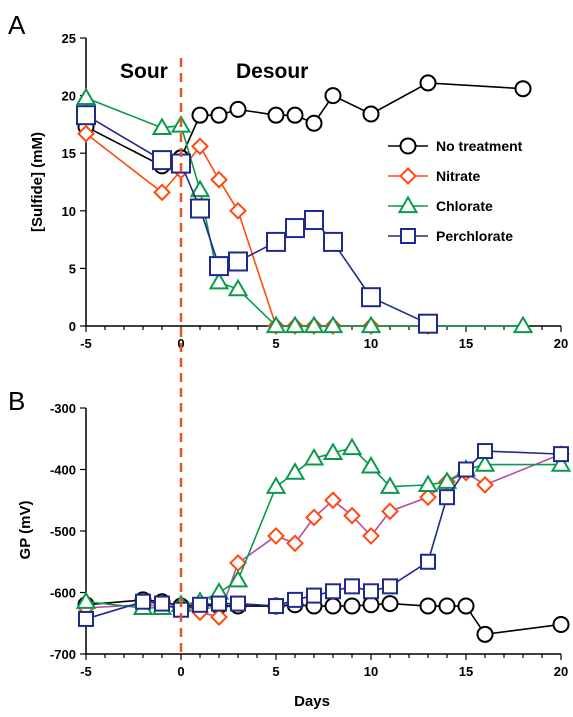  I want to click on legend-chlorate-marker, so click(408, 204).